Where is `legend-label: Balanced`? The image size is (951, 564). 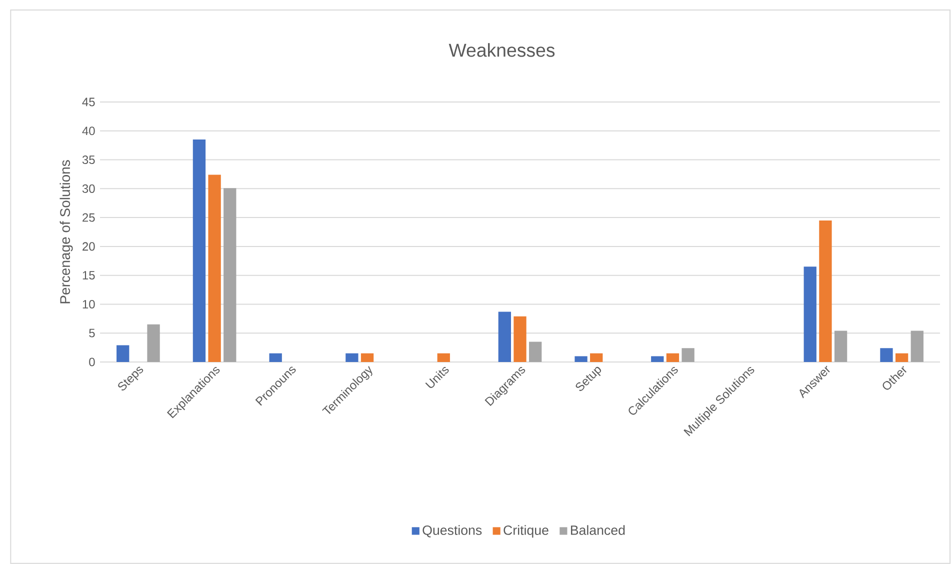
legend-label: Balanced is located at coordinates (597, 530).